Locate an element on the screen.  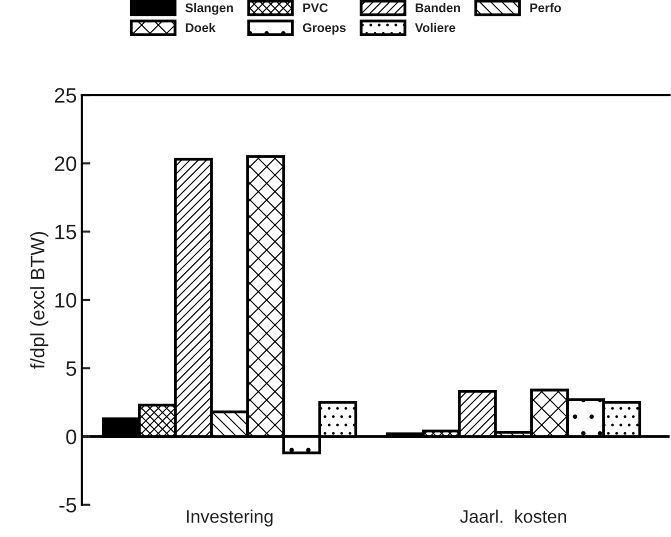
legend-label: Voliere is located at coordinates (435, 27).